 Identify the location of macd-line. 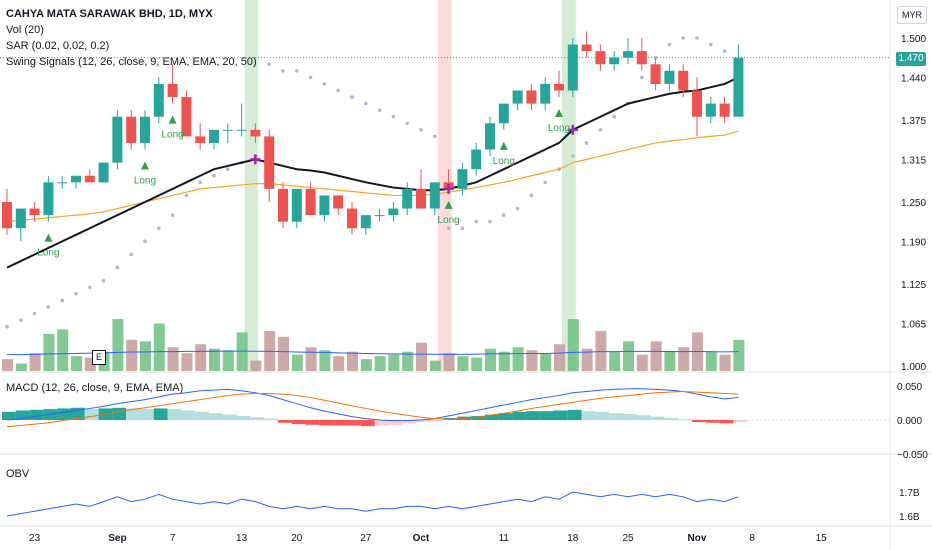
(372, 405).